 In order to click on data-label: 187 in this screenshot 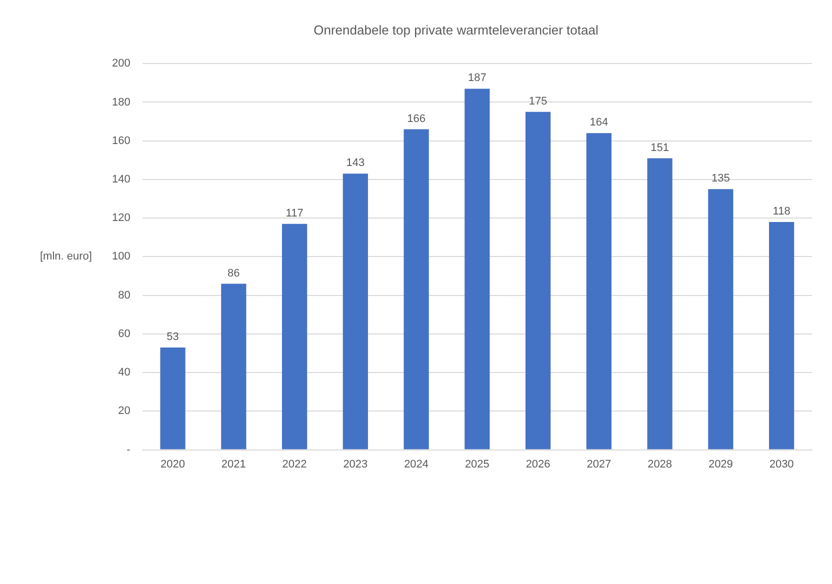, I will do `click(477, 78)`.